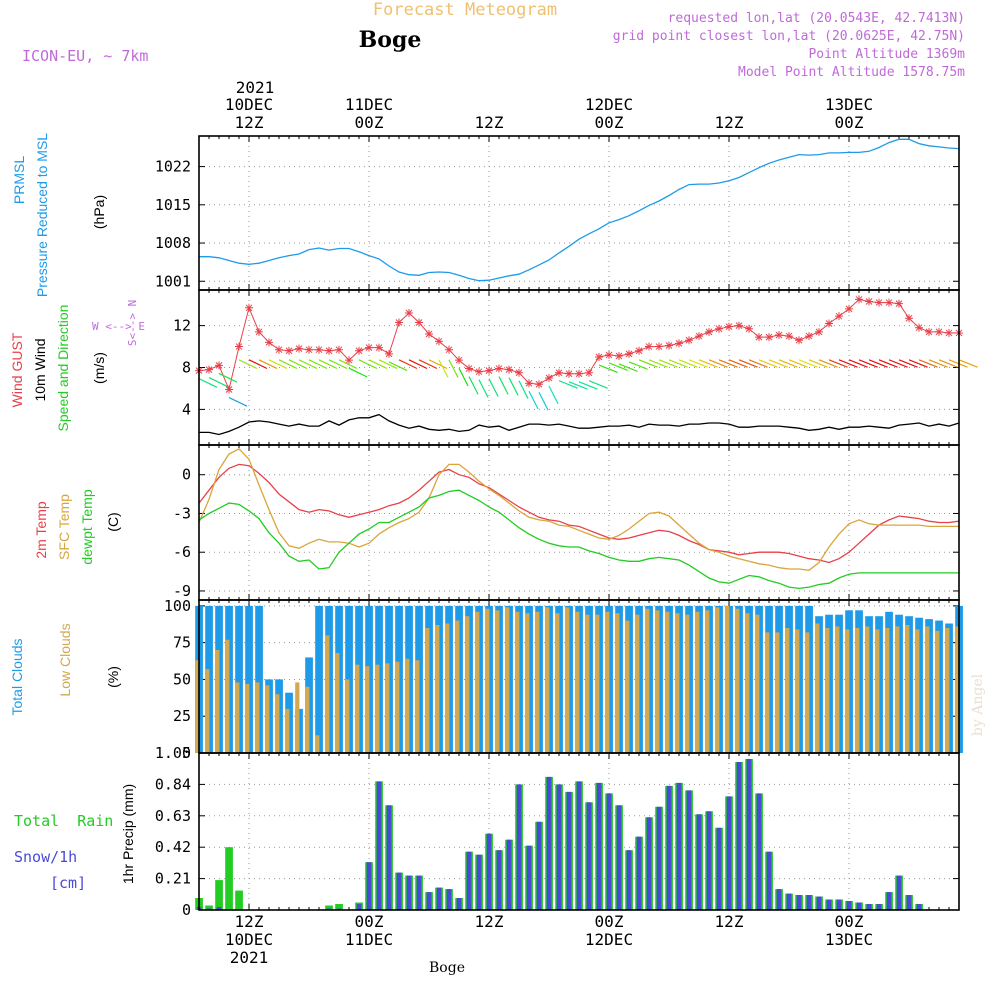  Describe the element at coordinates (369, 122) in the screenshot. I see `time-label-top: 00Z` at that location.